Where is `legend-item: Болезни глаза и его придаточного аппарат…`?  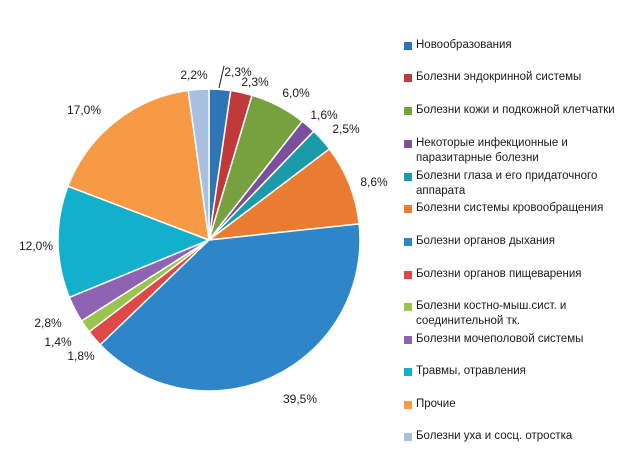 legend-item: Болезни глаза и его придаточного аппарат… is located at coordinates (515, 184).